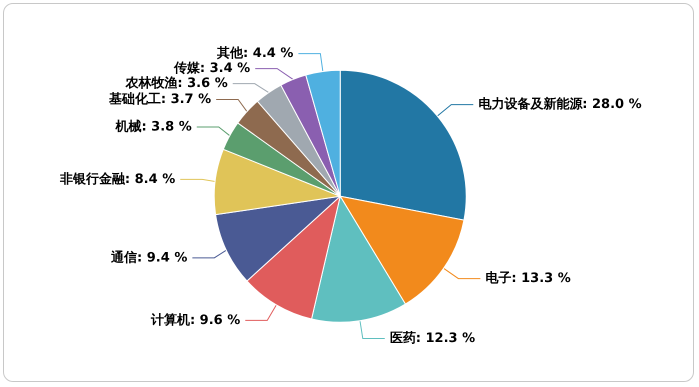  I want to click on slice-label: 农林牧渔: 3.6 %, so click(176, 84).